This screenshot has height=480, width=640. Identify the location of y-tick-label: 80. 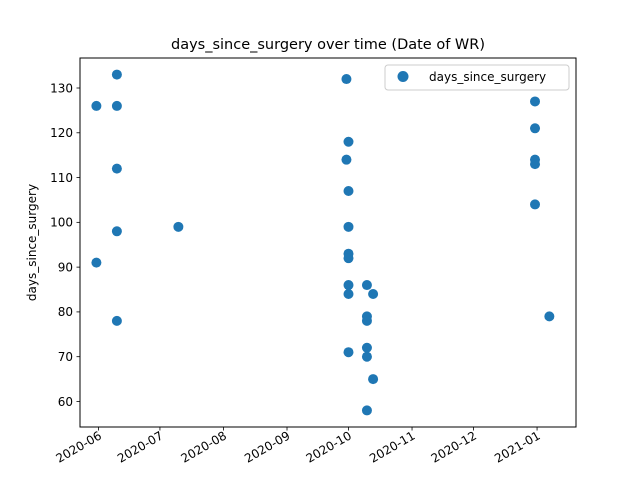
(65, 312).